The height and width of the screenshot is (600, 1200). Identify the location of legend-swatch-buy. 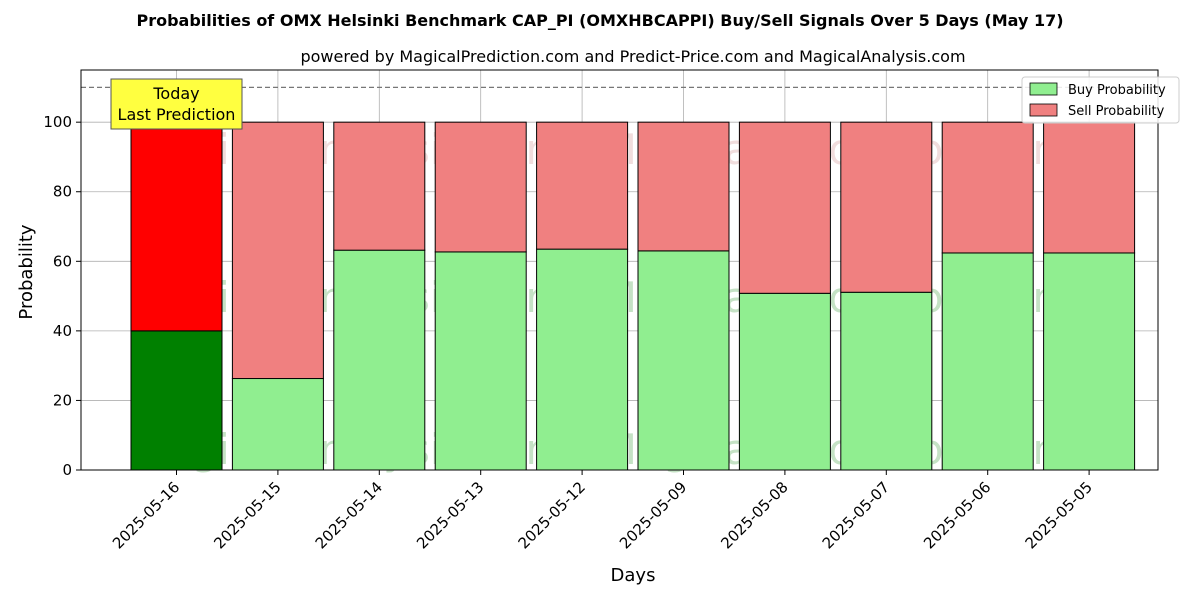
(1043, 89).